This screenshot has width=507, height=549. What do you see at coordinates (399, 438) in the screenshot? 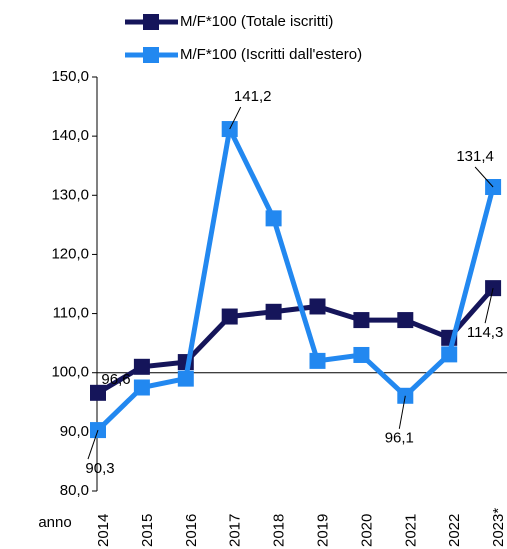
I see `data-label: 96,1` at bounding box center [399, 438].